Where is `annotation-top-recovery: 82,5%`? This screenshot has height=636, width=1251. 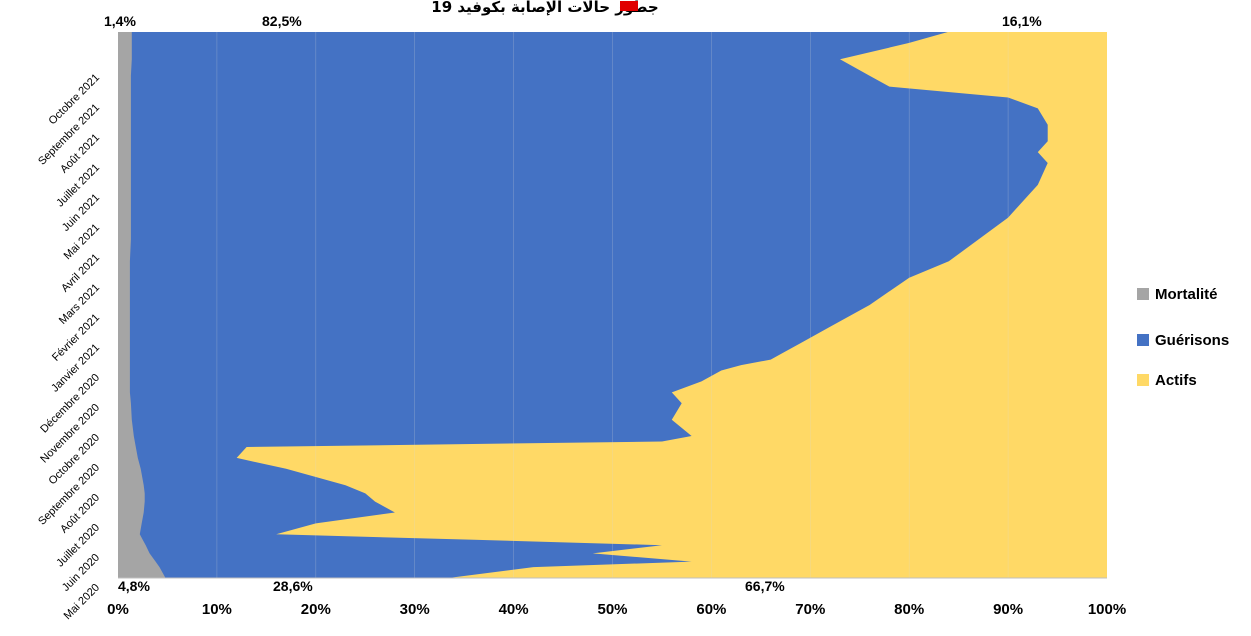
annotation-top-recovery: 82,5% is located at coordinates (282, 21).